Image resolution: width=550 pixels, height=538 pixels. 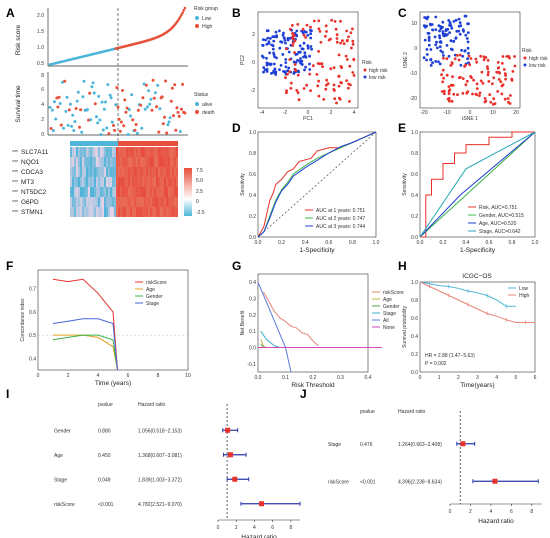 I want to click on x-axis-label: 1-Specificity, so click(x=478, y=250).